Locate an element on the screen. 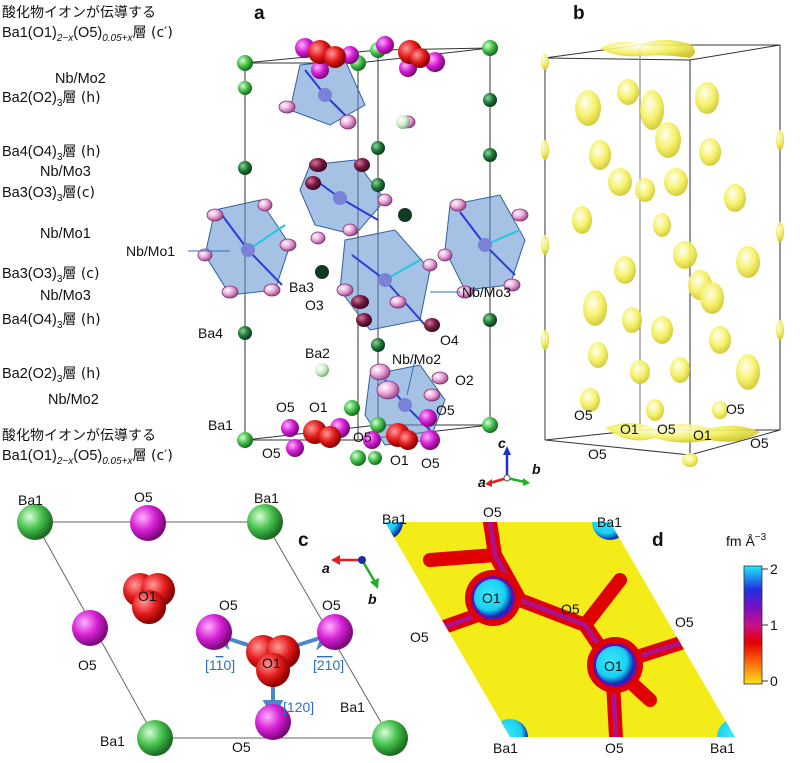 Image resolution: width=800 pixels, height=763 pixels. layer-label-ba2-top: Ba2(O2)3層 (h) is located at coordinates (51, 99).